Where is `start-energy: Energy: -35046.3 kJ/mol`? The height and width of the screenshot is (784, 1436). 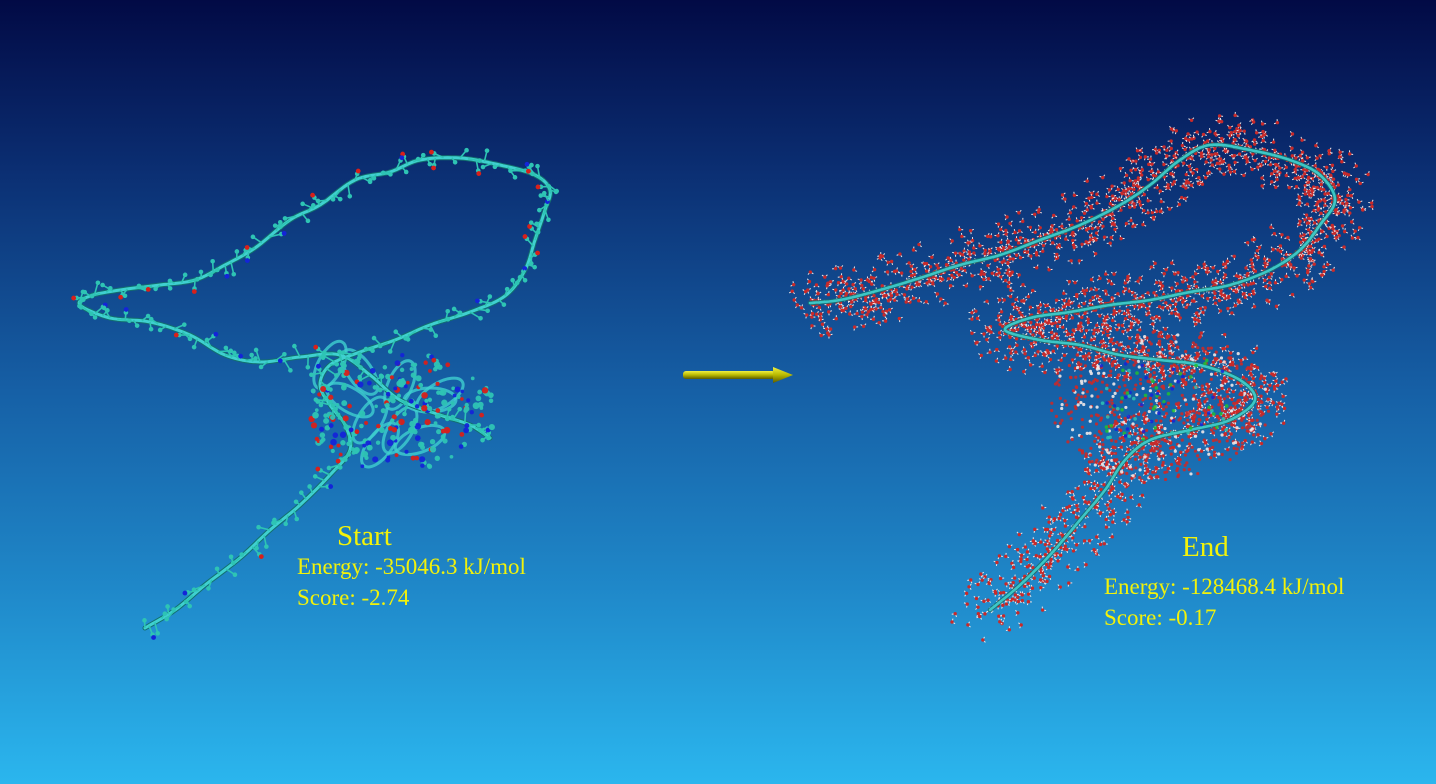
start-energy: Energy: -35046.3 kJ/mol is located at coordinates (411, 566).